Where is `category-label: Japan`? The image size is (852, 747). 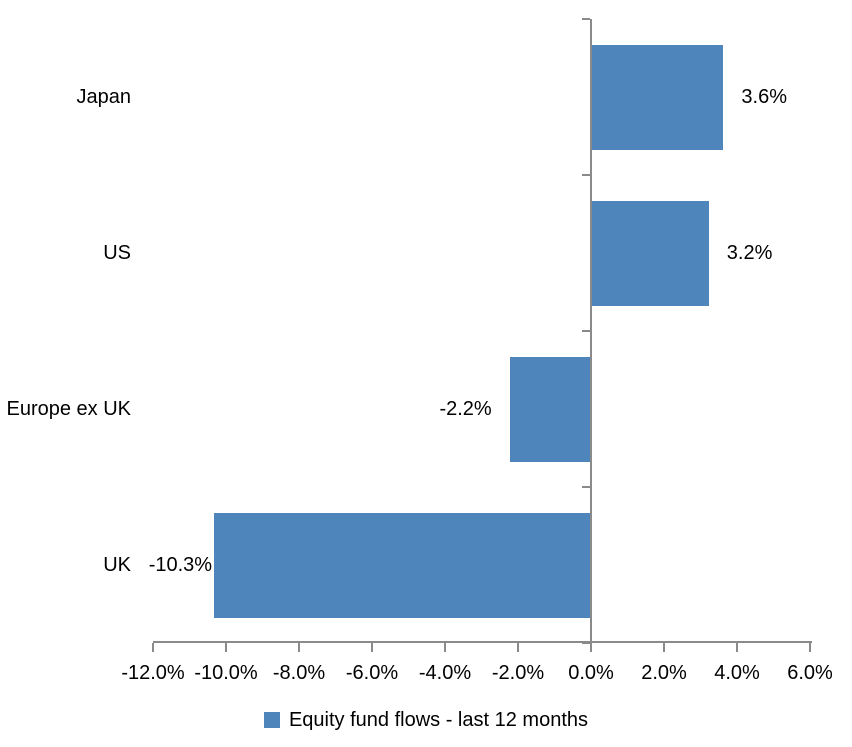 category-label: Japan is located at coordinates (104, 97).